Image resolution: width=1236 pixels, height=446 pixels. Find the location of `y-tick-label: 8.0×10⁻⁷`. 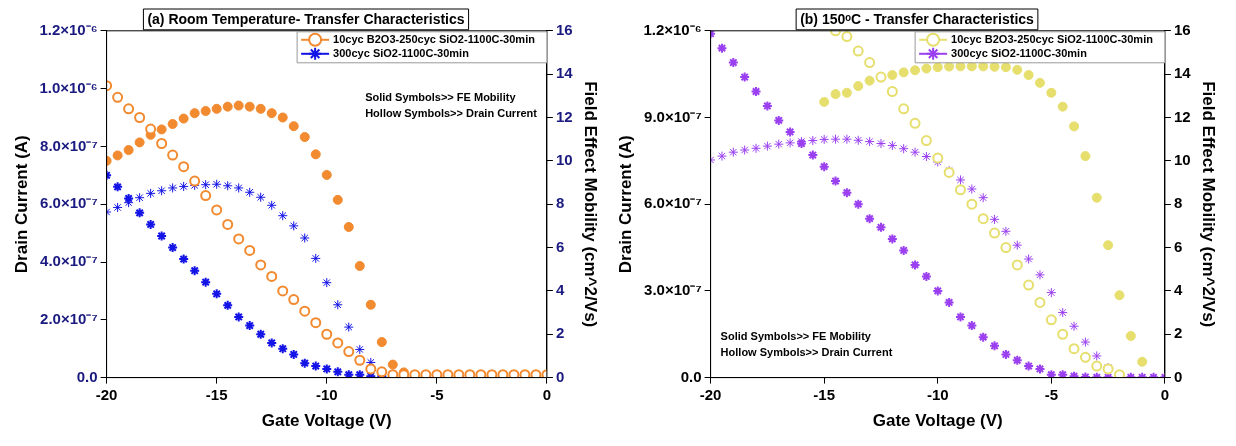

y-tick-label: 8.0×10⁻⁷ is located at coordinates (69, 145).